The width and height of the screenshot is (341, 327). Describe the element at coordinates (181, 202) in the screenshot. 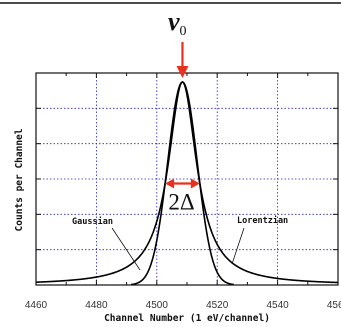

I see `fwhm-label: 2Δ` at that location.